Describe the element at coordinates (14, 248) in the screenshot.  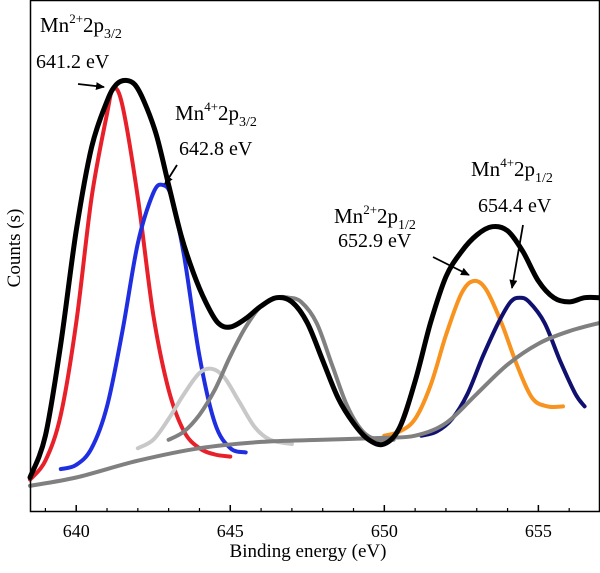
I see `y-axis-label: Counts (s)` at that location.